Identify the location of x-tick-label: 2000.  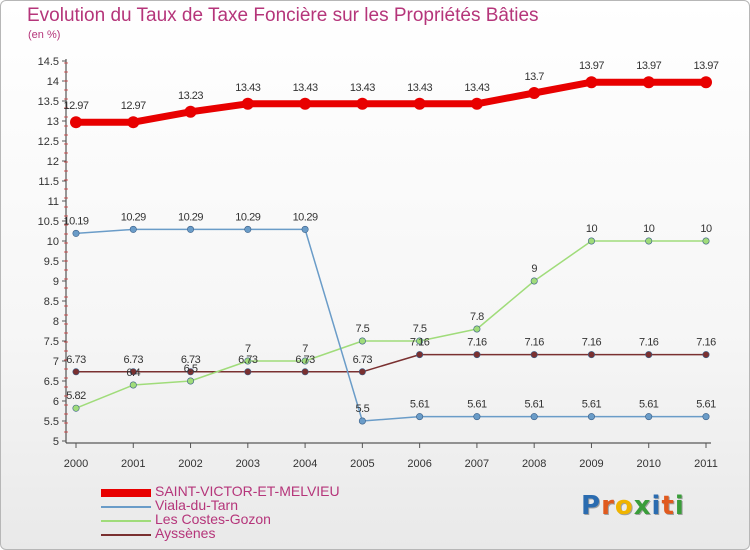
(76, 464).